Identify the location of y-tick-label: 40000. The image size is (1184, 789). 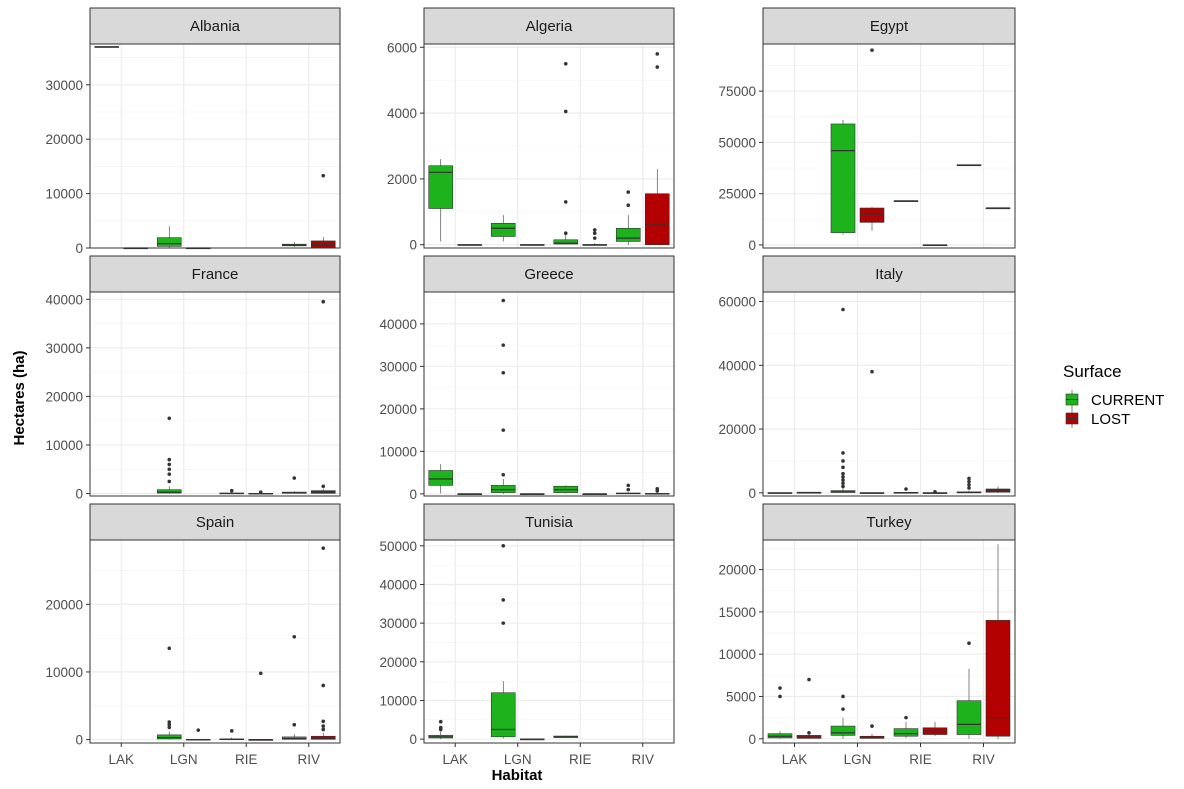
(64, 299).